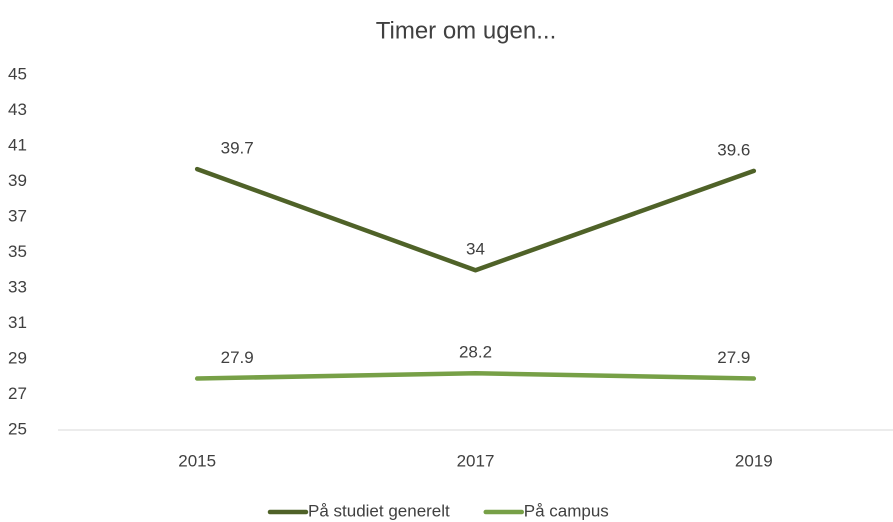 The height and width of the screenshot is (522, 893). I want to click on y-tick-label: 45, so click(17, 73).